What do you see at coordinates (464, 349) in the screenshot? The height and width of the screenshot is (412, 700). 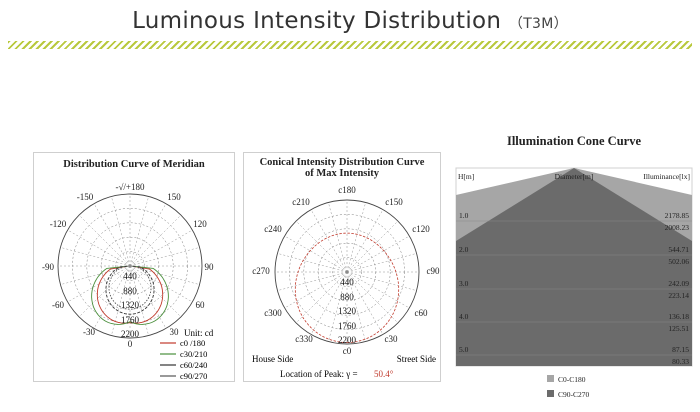 I see `cone-row-h-5: 5.0` at bounding box center [464, 349].